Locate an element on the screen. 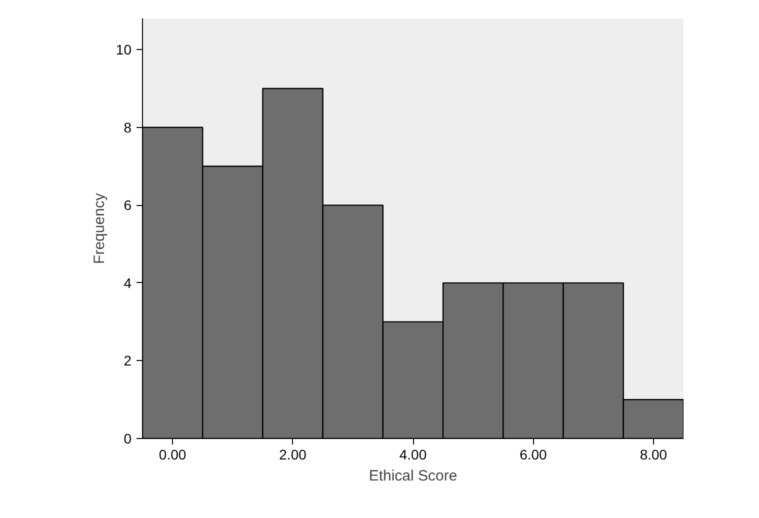 This screenshot has height=518, width=759. y-tick-label: 8 is located at coordinates (128, 127).